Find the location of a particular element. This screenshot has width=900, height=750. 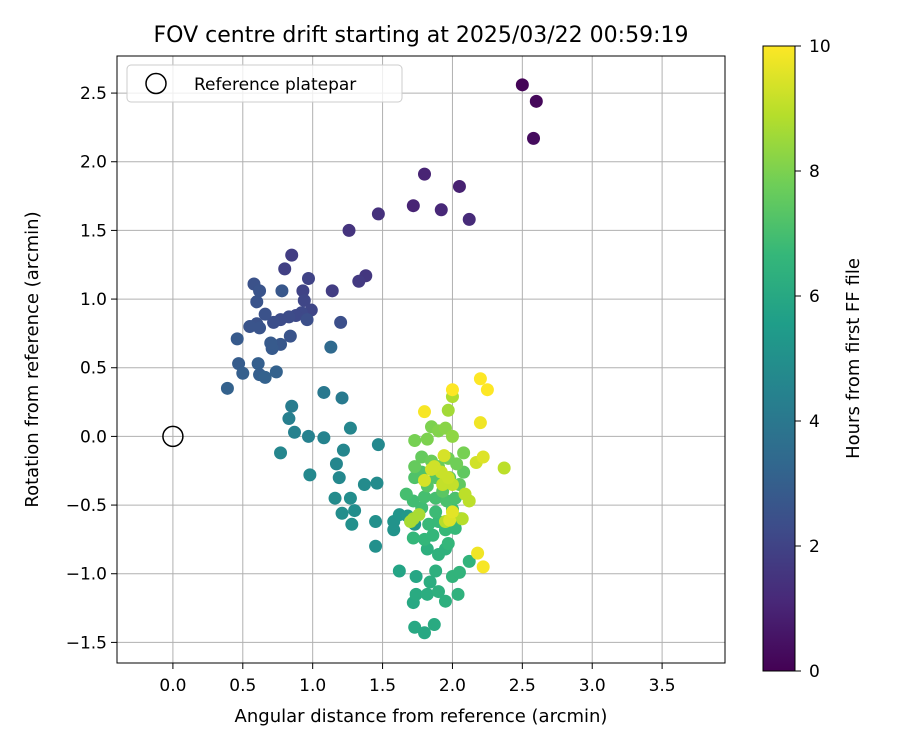

colorbar: 0 2 4 6 8 10 Hours from first FF file is located at coordinates (813, 359).